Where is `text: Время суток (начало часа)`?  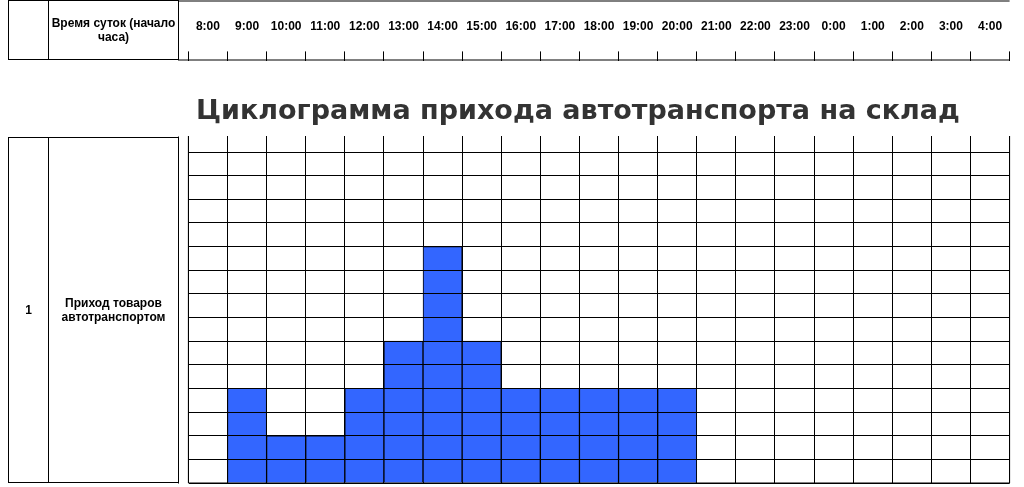
text: Время суток (начало часа) is located at coordinates (113, 30).